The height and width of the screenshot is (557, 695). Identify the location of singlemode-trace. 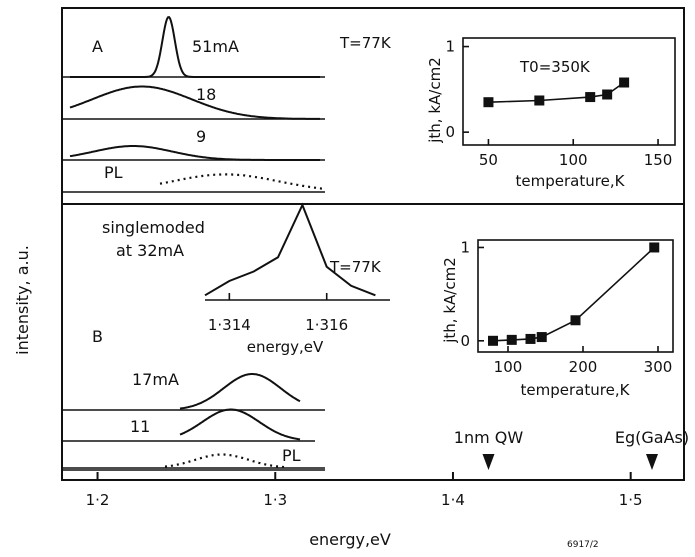
(290, 249).